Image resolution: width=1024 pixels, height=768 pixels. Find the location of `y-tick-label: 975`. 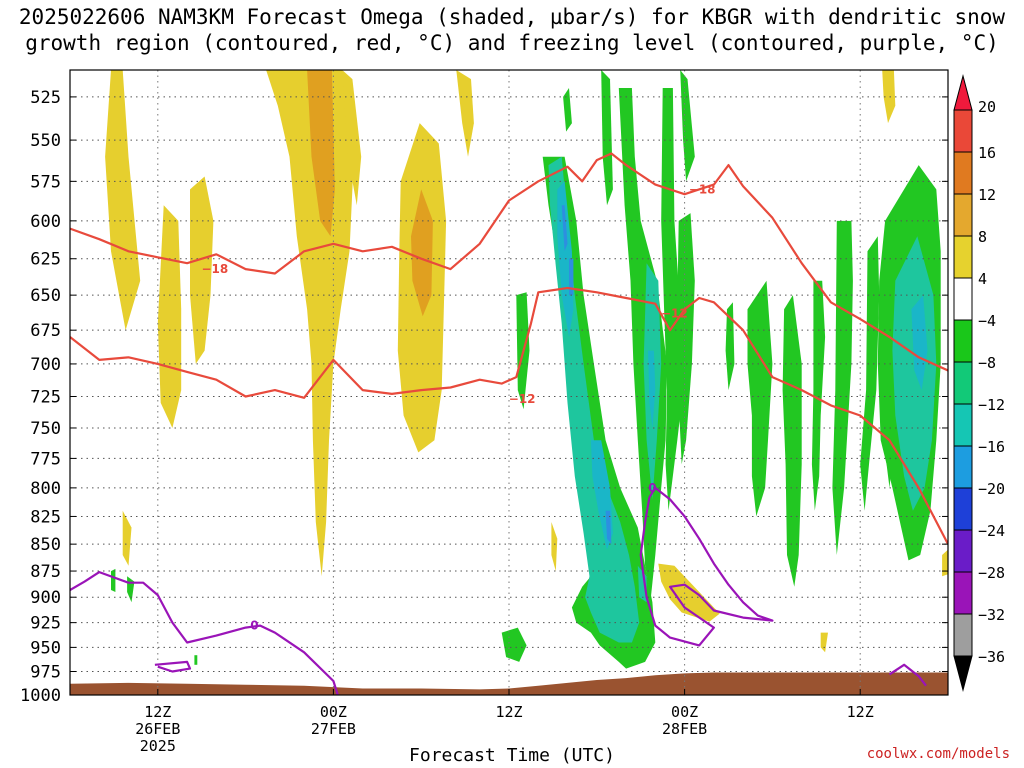

y-tick-label: 975 is located at coordinates (45, 672).